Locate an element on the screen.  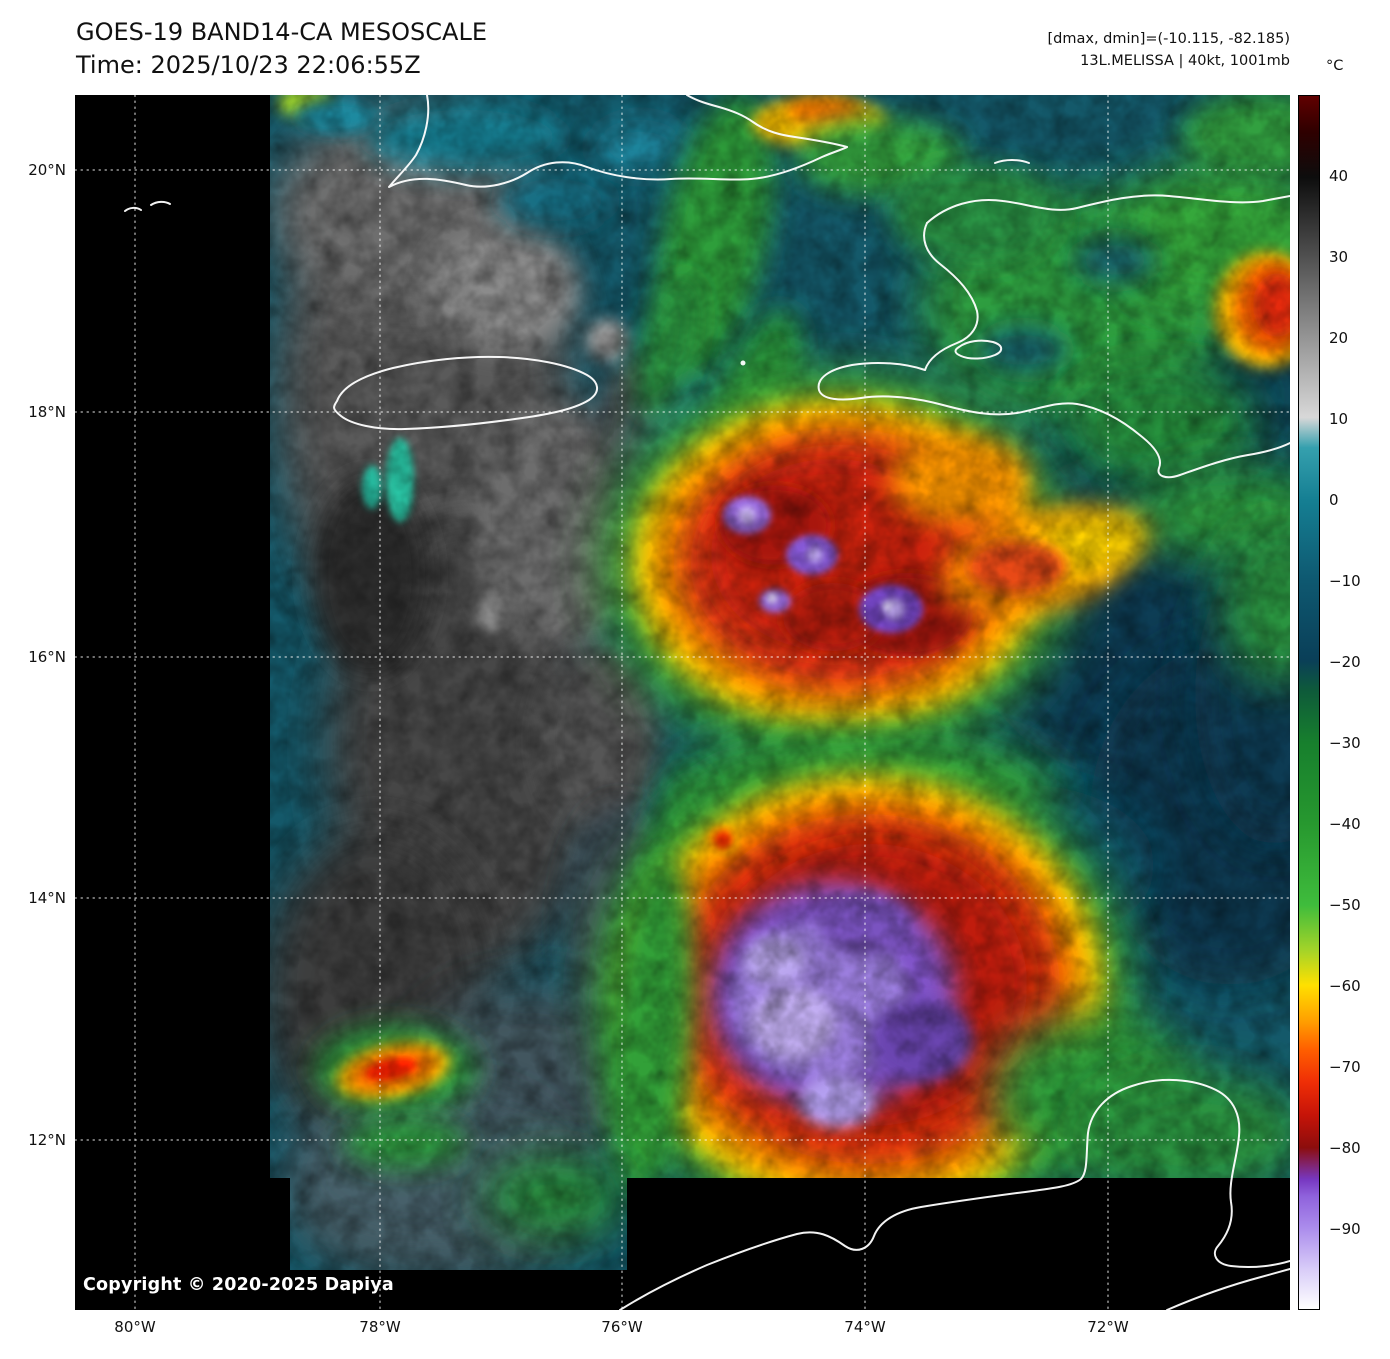
product-title: GOES-19 BAND14-CA MESOSCALE is located at coordinates (281, 32).